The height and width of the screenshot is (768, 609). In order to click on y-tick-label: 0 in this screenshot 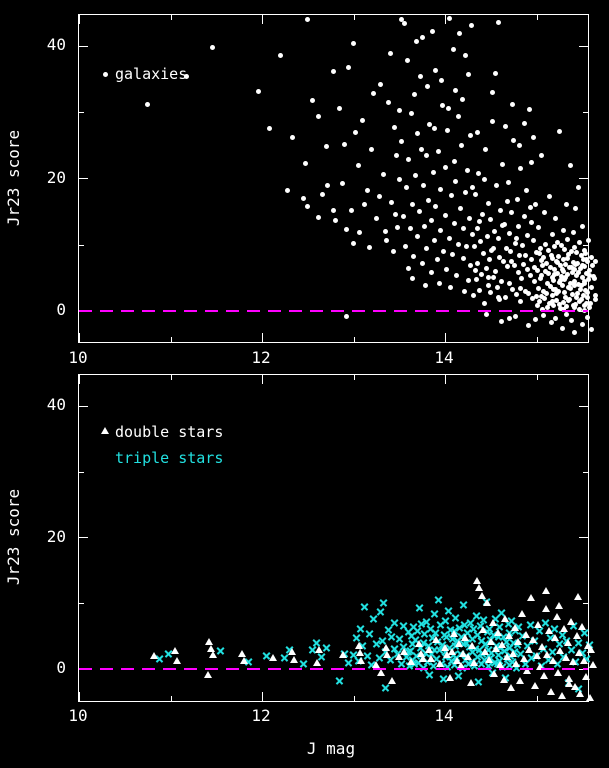, I will do `click(61, 667)`.